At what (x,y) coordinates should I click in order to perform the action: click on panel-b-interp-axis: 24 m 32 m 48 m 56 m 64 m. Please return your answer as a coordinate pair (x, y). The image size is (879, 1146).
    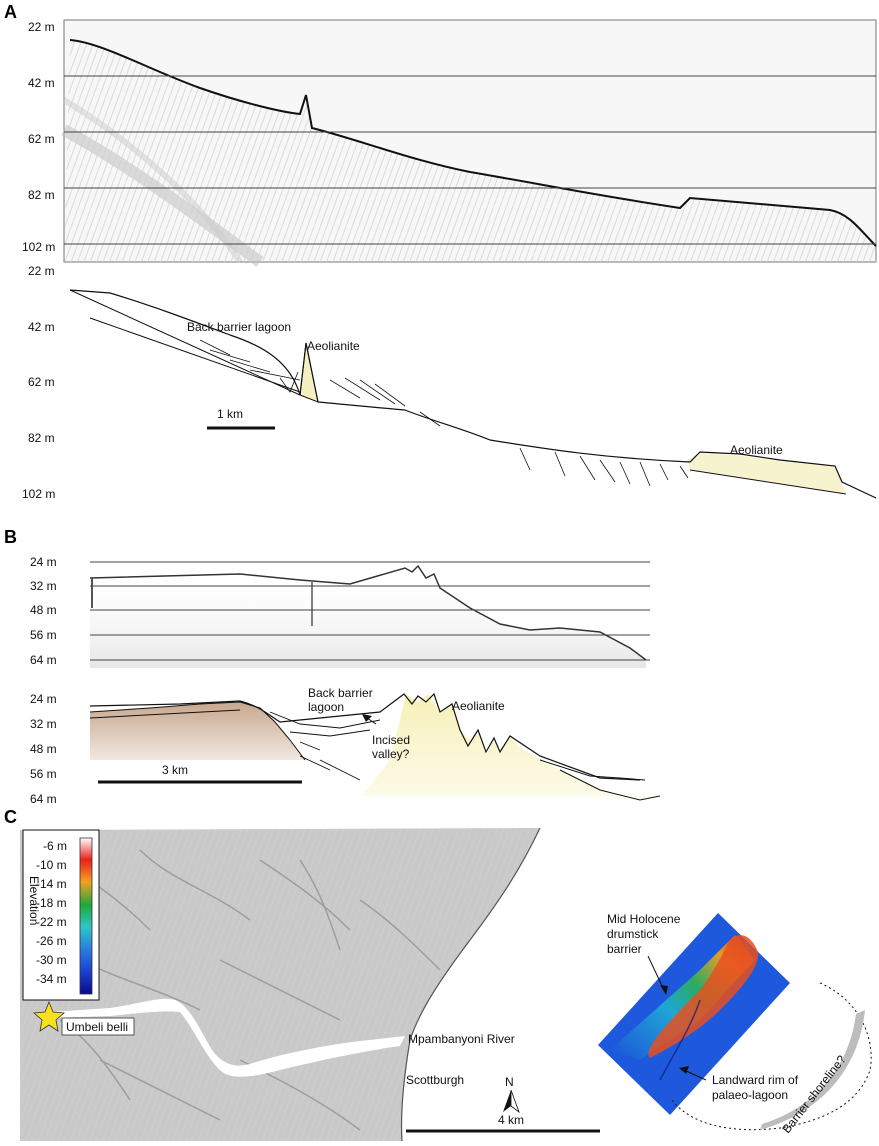
    Looking at the image, I should click on (43, 749).